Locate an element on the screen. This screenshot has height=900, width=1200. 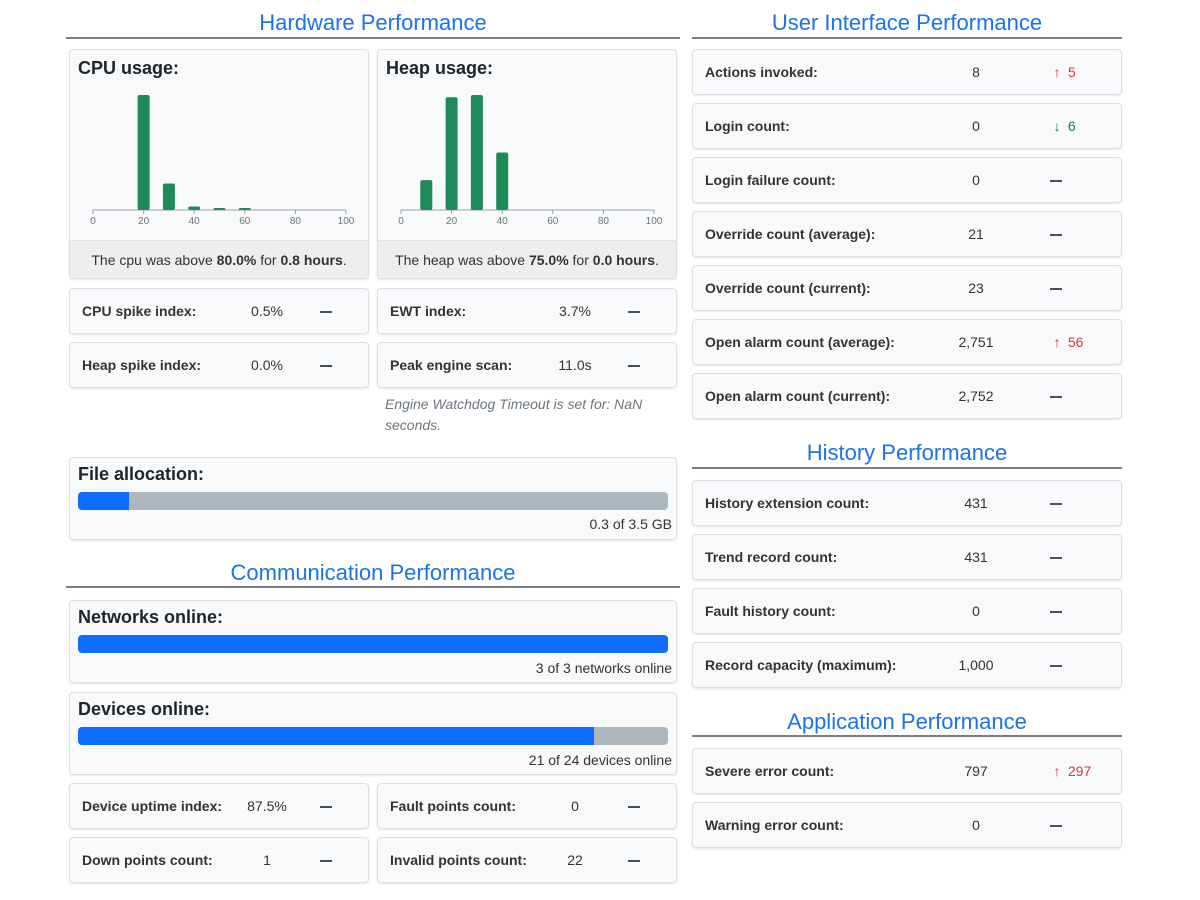
metric-card: Open alarm count (average): 2,751 ↑ 56 is located at coordinates (907, 342).